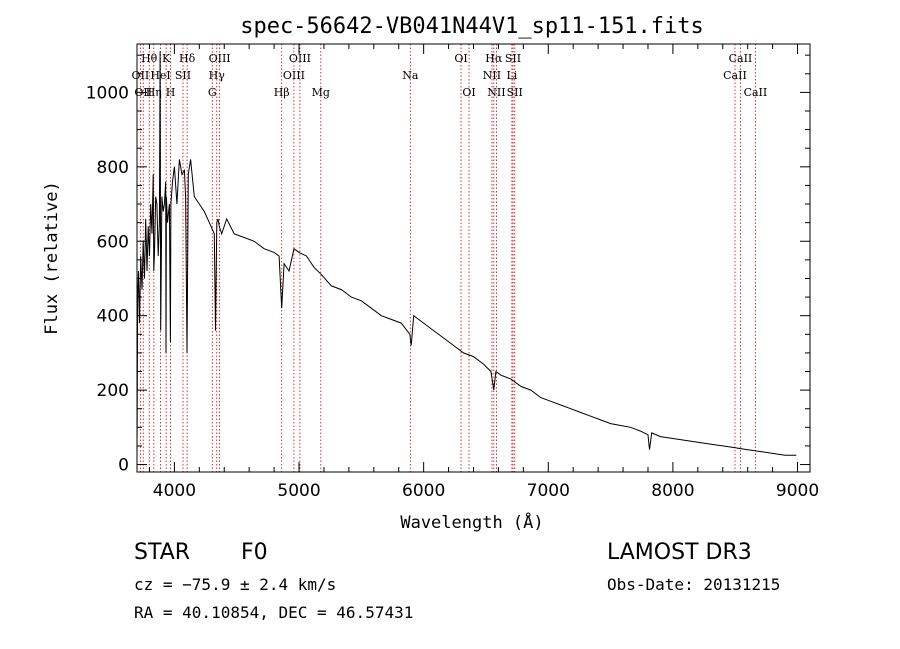 Image resolution: width=900 pixels, height=649 pixels. Describe the element at coordinates (460, 58) in the screenshot. I see `line-label-17: OI` at that location.